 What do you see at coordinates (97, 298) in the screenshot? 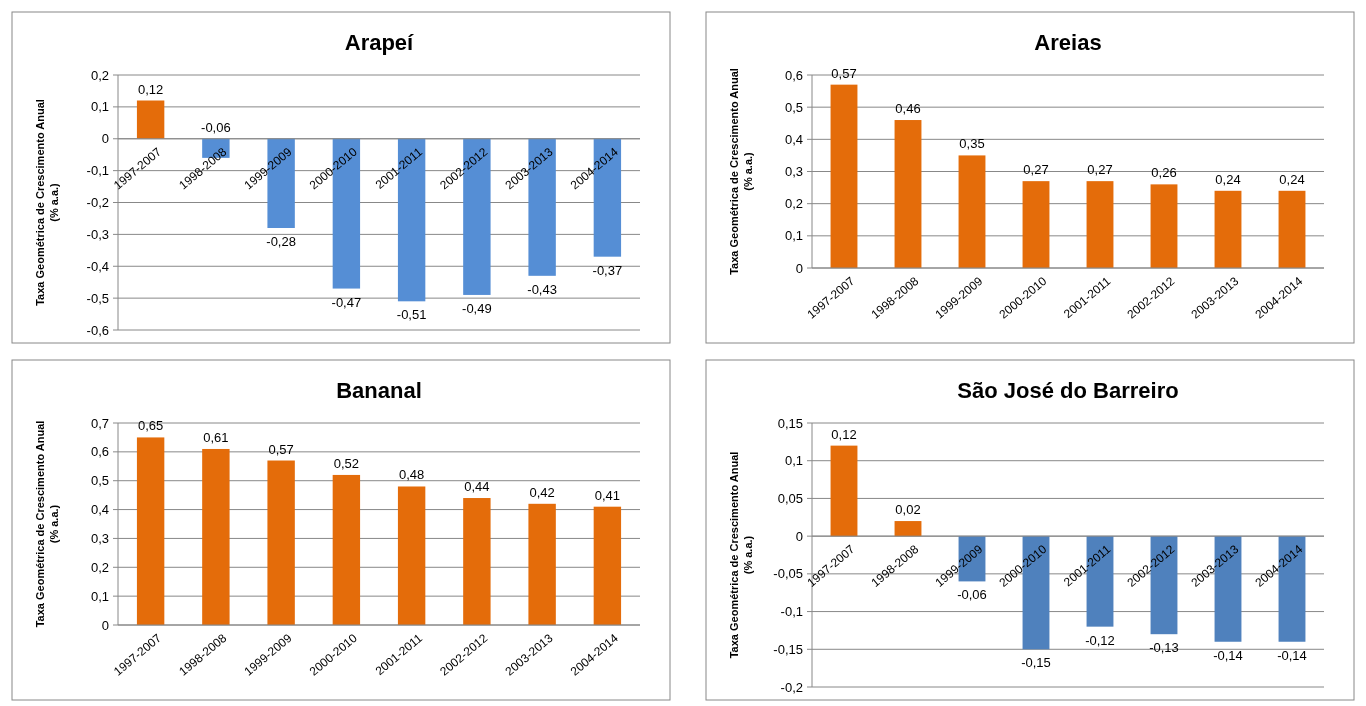
I see `y-tick-label: -0,5` at bounding box center [97, 298].